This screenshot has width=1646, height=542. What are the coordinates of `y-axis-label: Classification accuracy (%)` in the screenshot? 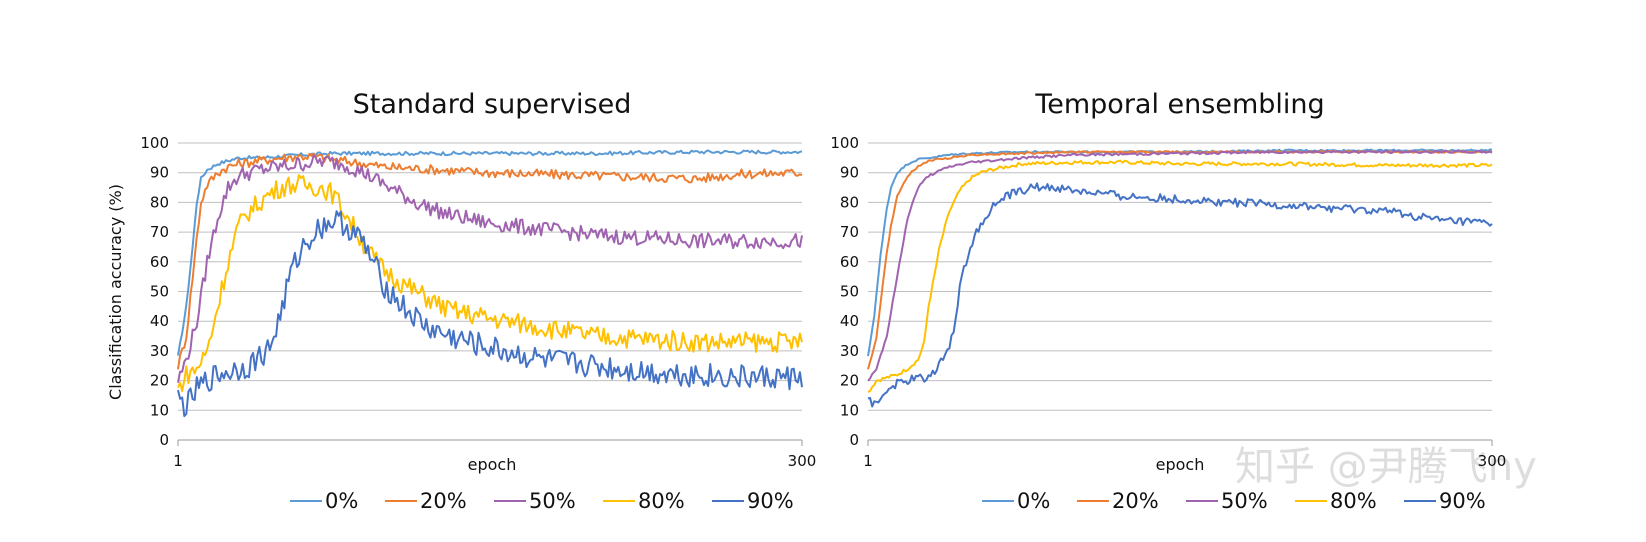 It's located at (115, 292).